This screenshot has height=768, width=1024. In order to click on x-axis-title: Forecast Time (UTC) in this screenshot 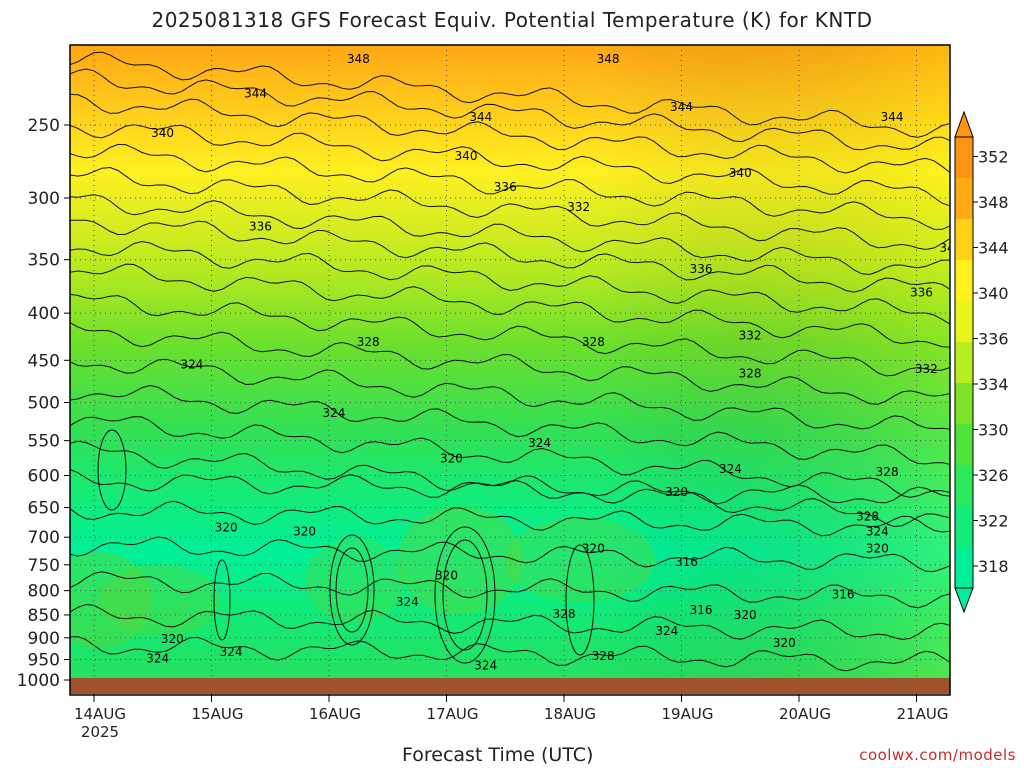, I will do `click(498, 755)`.